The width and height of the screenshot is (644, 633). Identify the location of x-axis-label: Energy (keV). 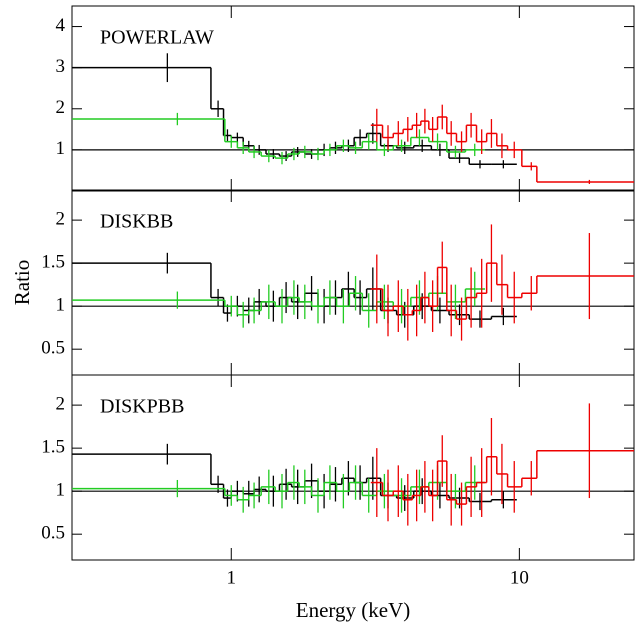
(353, 610).